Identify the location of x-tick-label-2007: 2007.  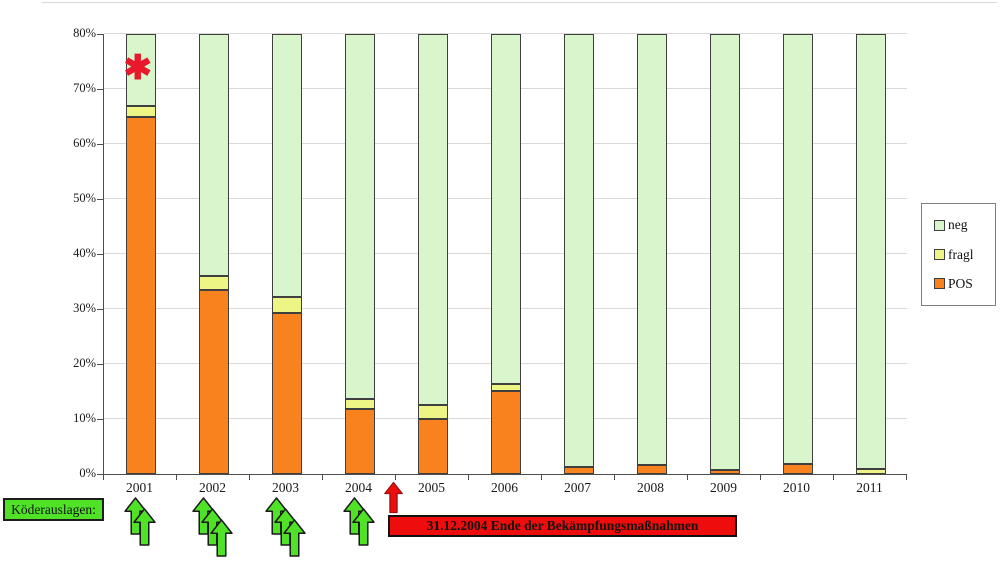
(577, 487).